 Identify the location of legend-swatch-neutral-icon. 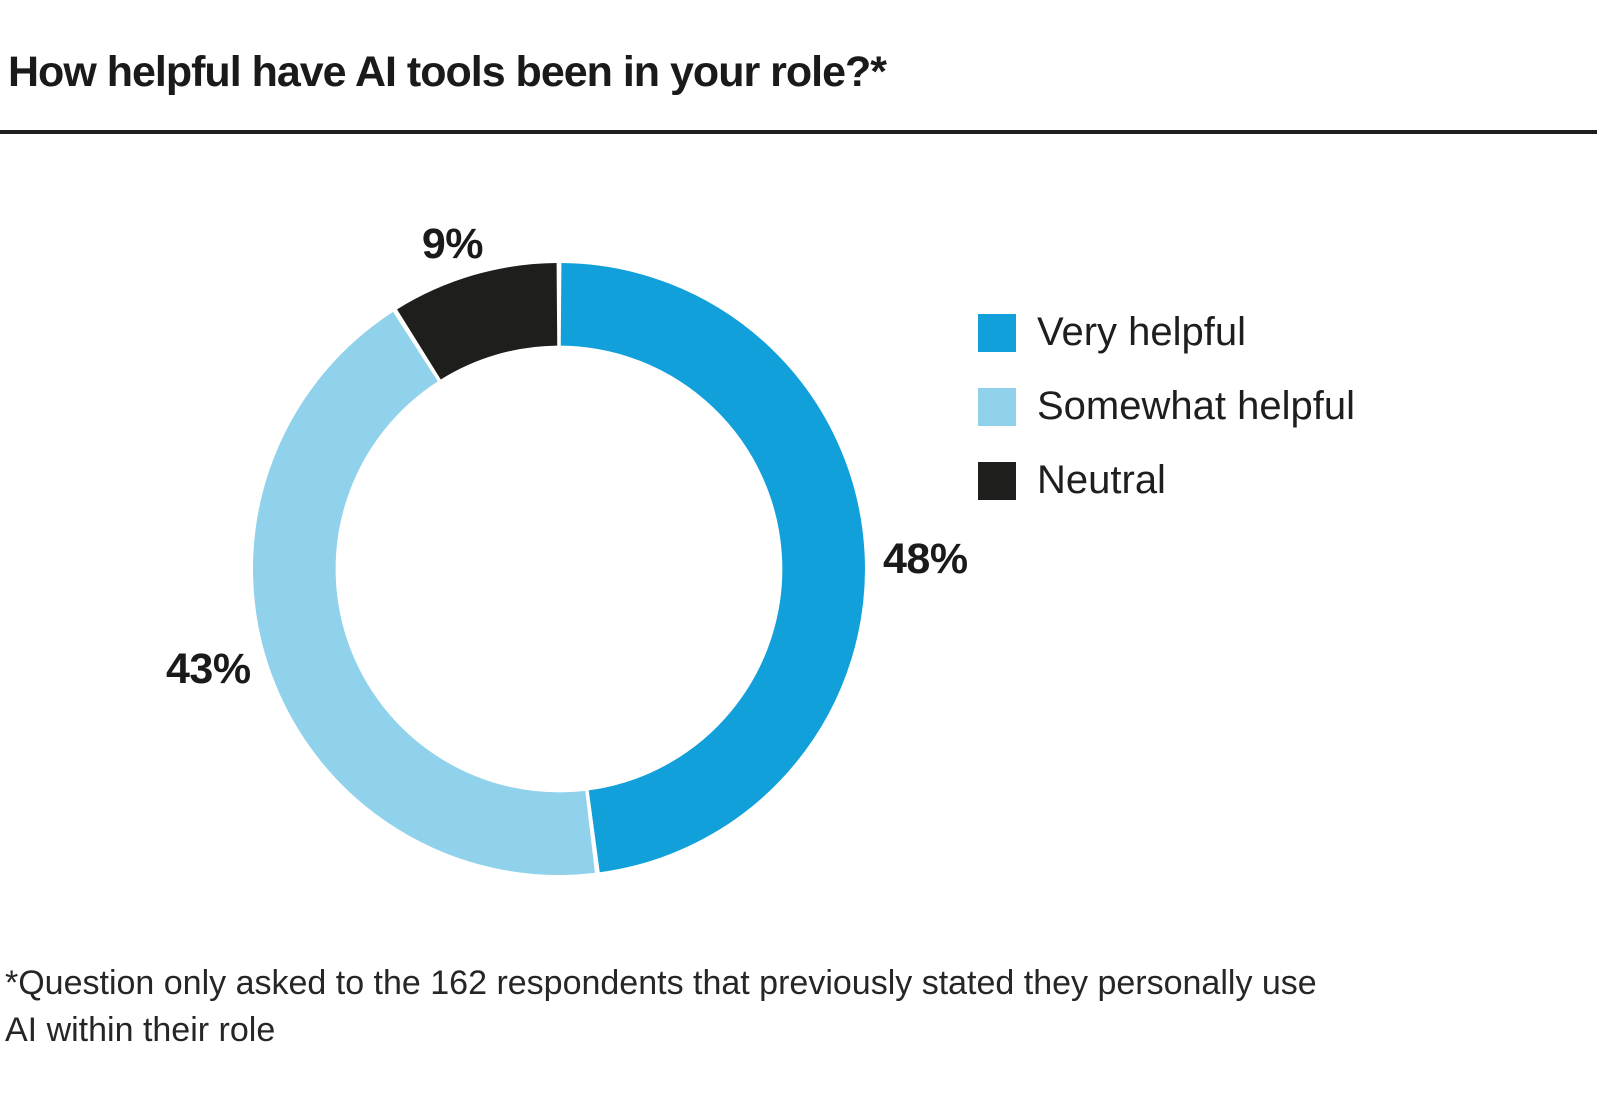
(997, 480).